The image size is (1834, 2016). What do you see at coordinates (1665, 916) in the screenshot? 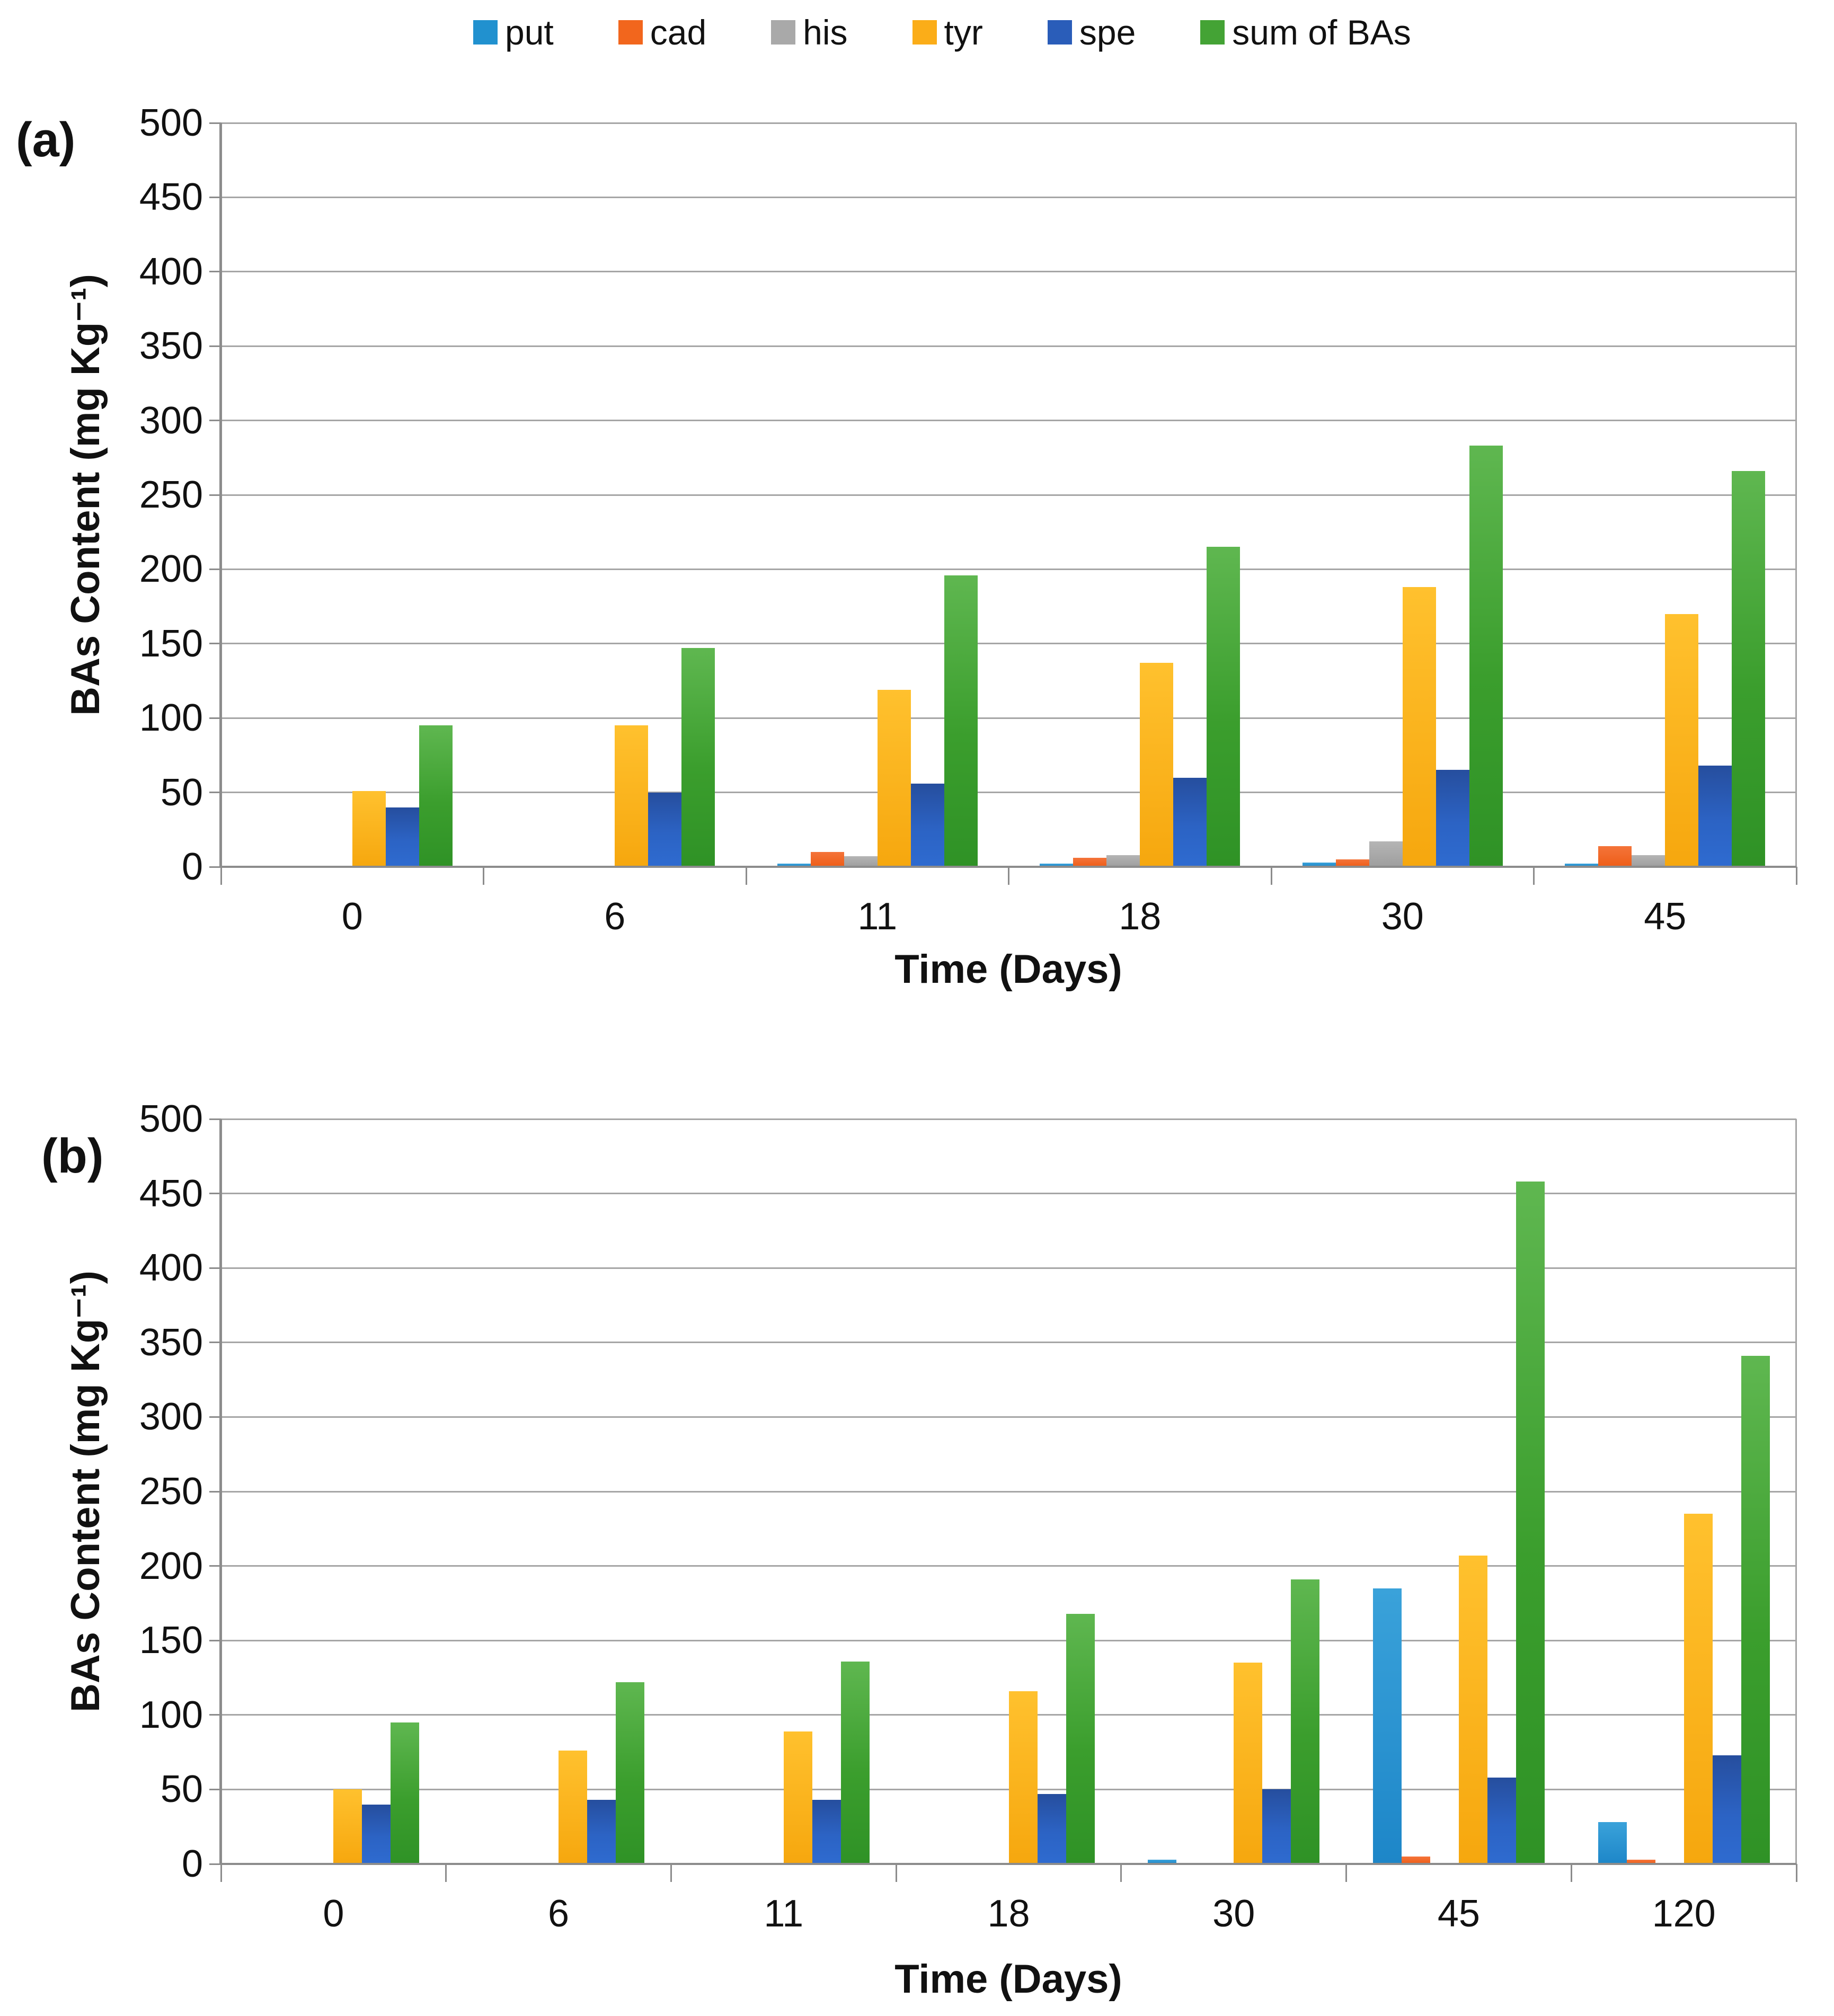
I see `x-tick-label: 45` at bounding box center [1665, 916].